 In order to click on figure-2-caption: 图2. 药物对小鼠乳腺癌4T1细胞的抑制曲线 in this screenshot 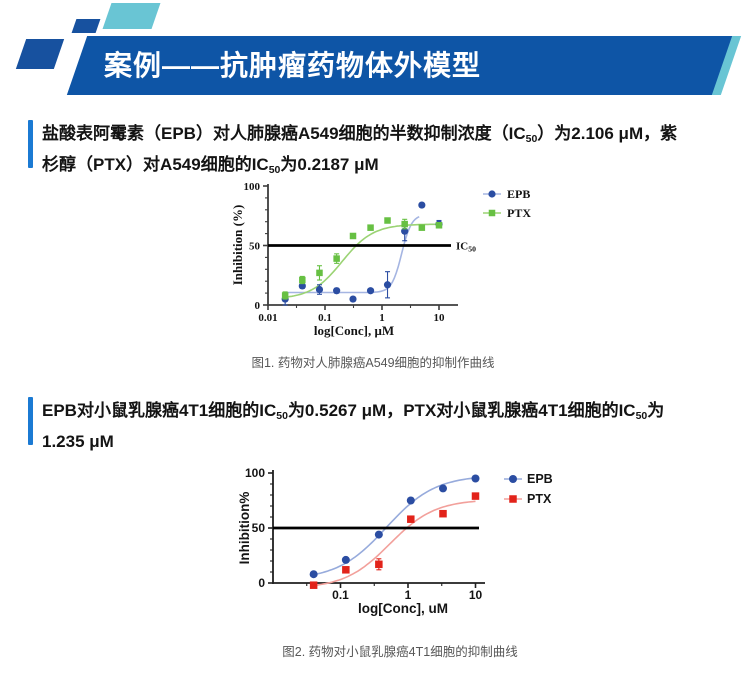, I will do `click(400, 652)`.